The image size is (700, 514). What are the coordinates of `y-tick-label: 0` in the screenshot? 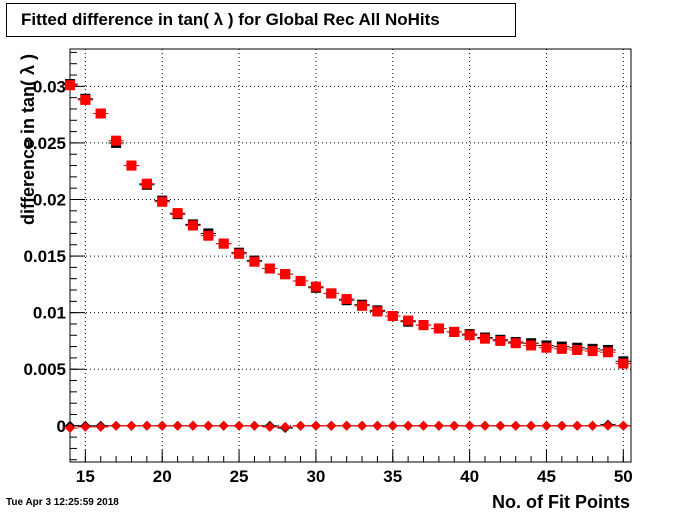 It's located at (61, 426).